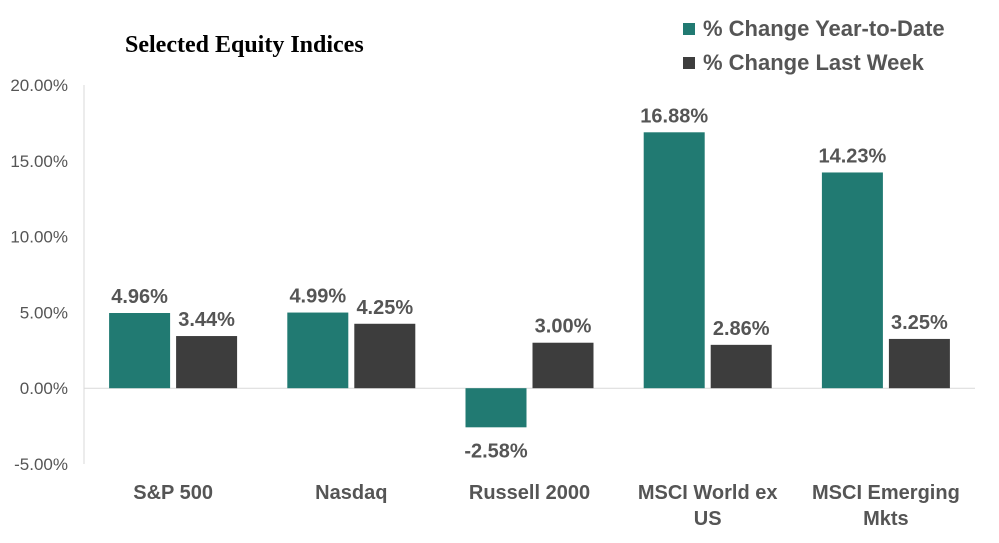 This screenshot has width=999, height=543. I want to click on category-label: Mkts, so click(886, 519).